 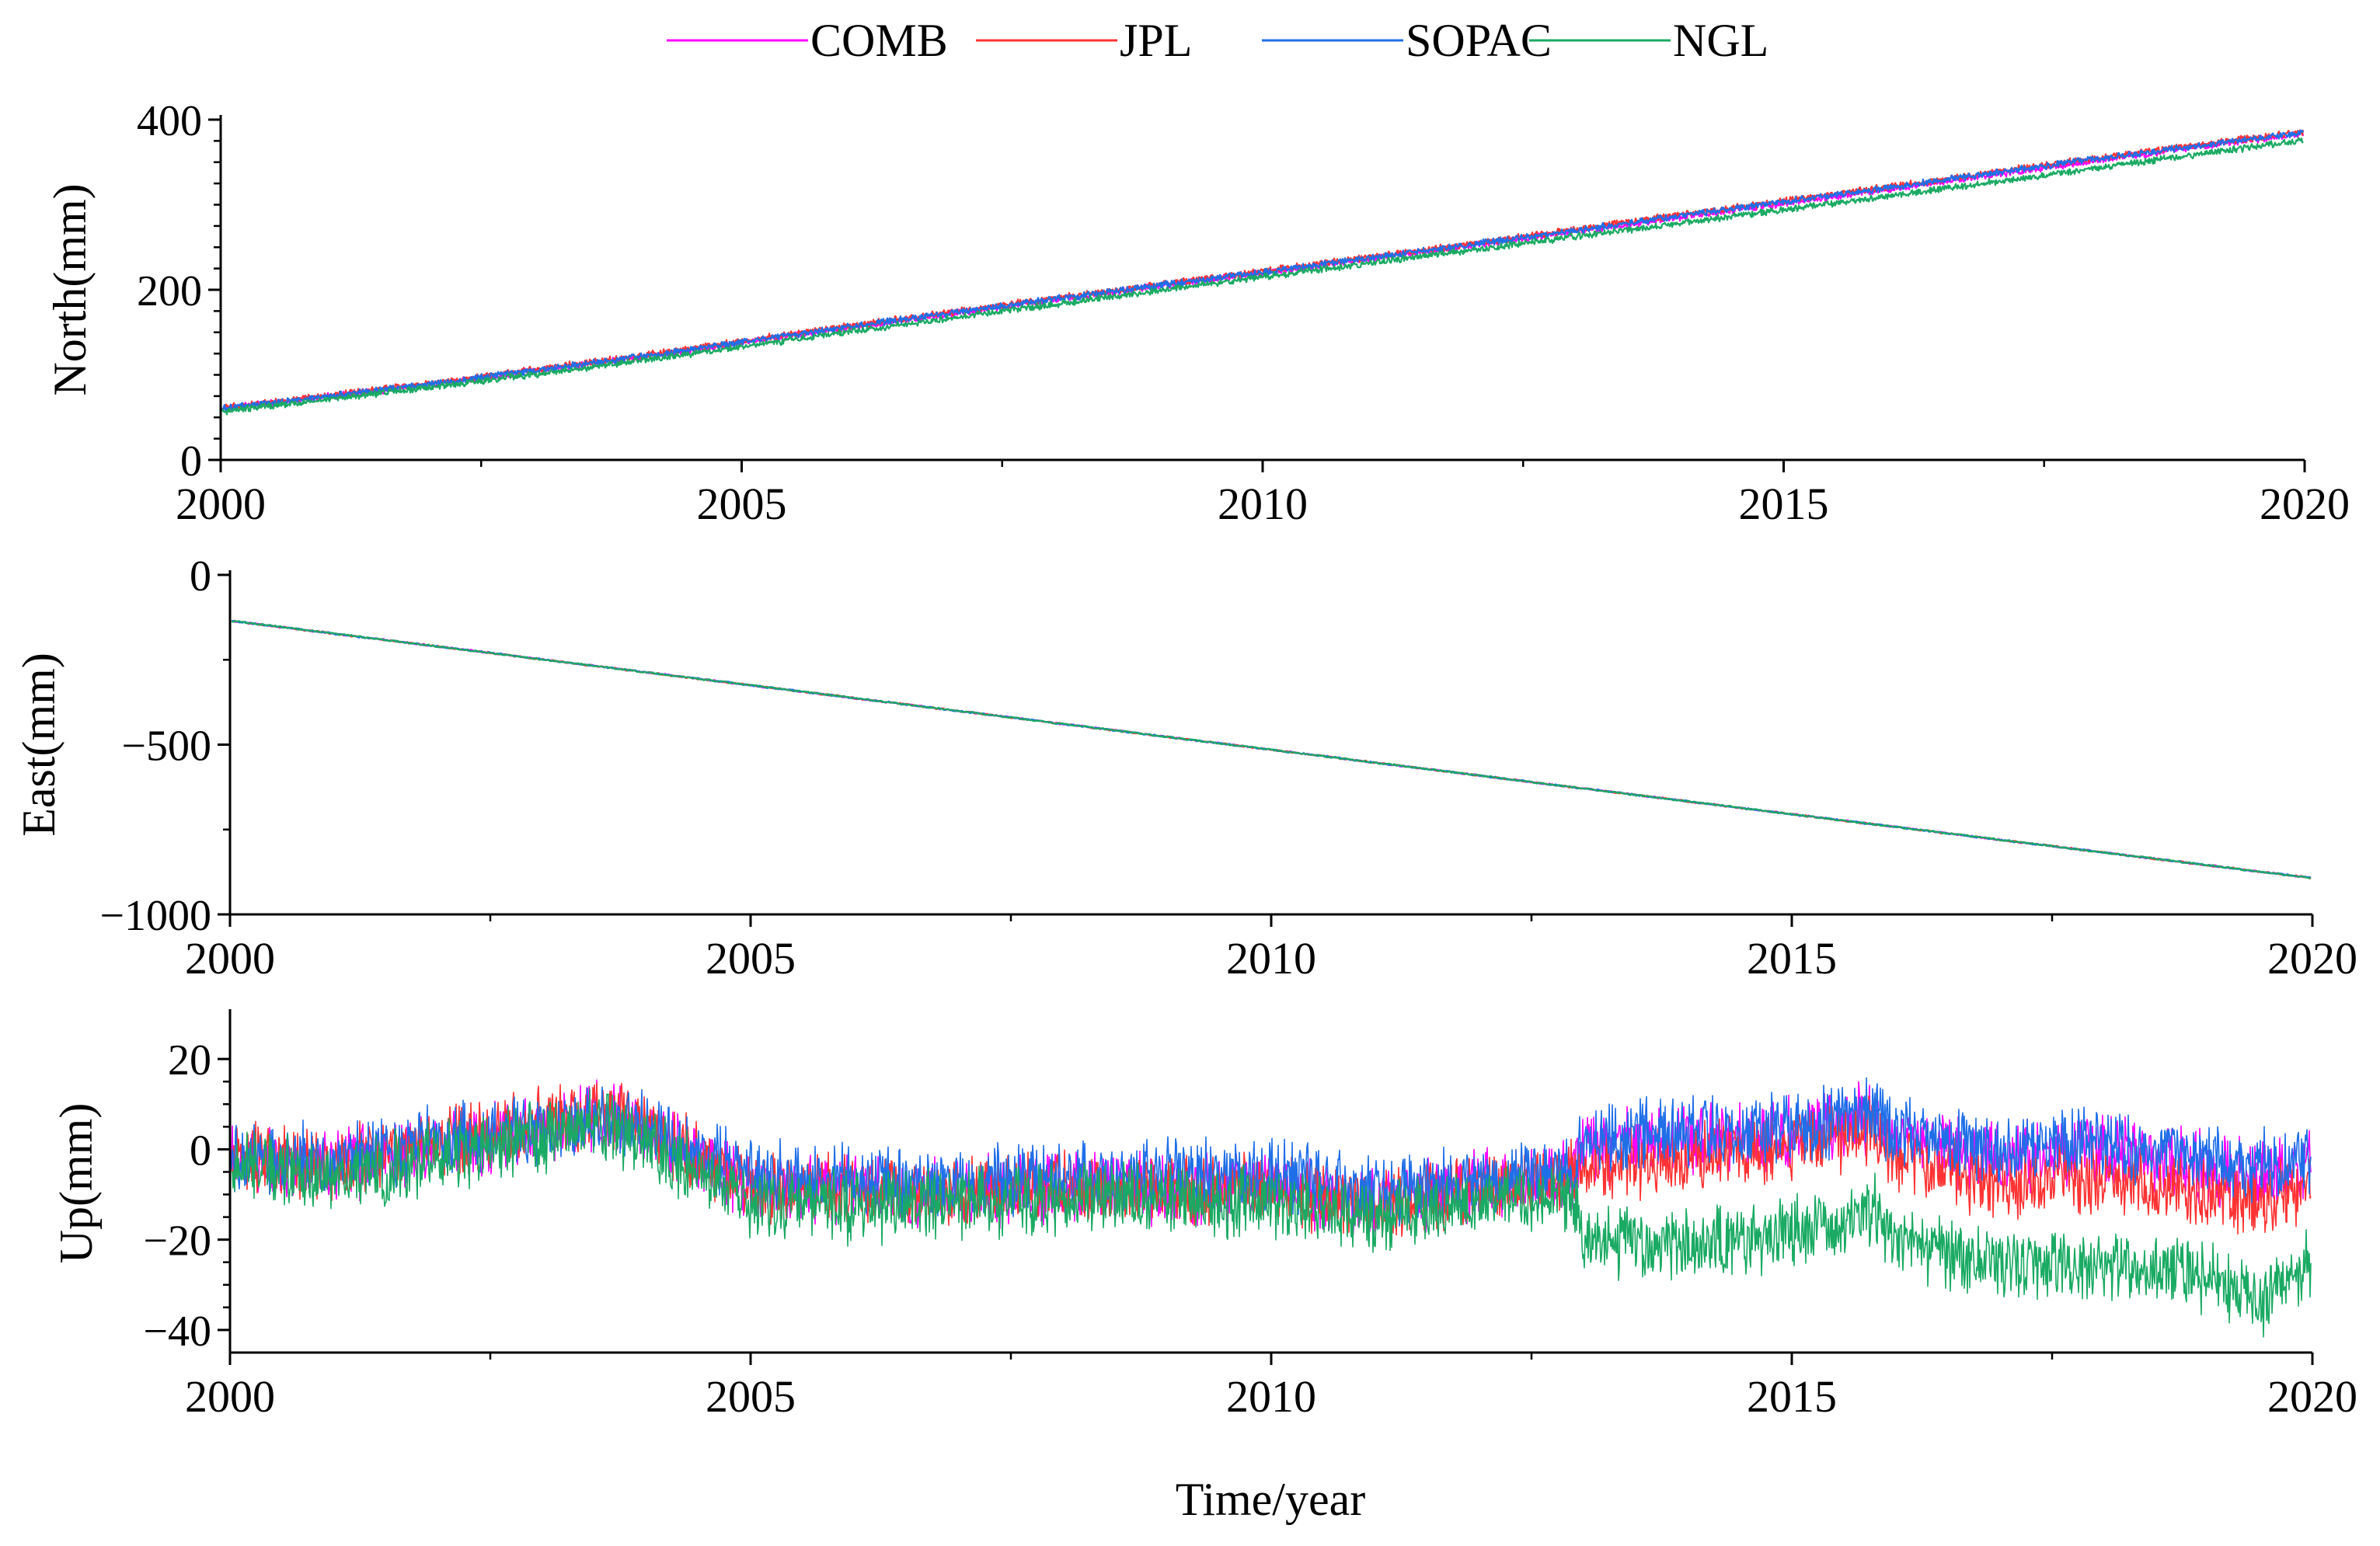 What do you see at coordinates (751, 959) in the screenshot?
I see `x-tick-label-east: 2005` at bounding box center [751, 959].